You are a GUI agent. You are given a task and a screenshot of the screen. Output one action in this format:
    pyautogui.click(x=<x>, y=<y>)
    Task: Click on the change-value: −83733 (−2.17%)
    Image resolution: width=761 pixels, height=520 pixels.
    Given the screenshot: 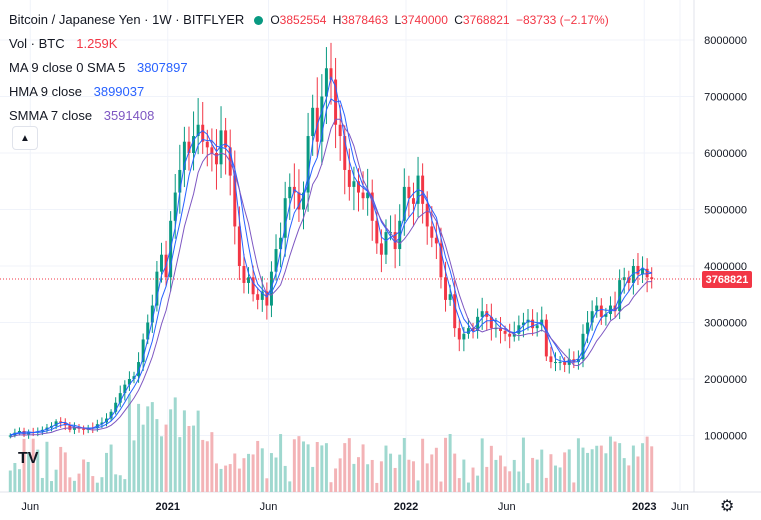 What is the action you would take?
    pyautogui.click(x=562, y=20)
    